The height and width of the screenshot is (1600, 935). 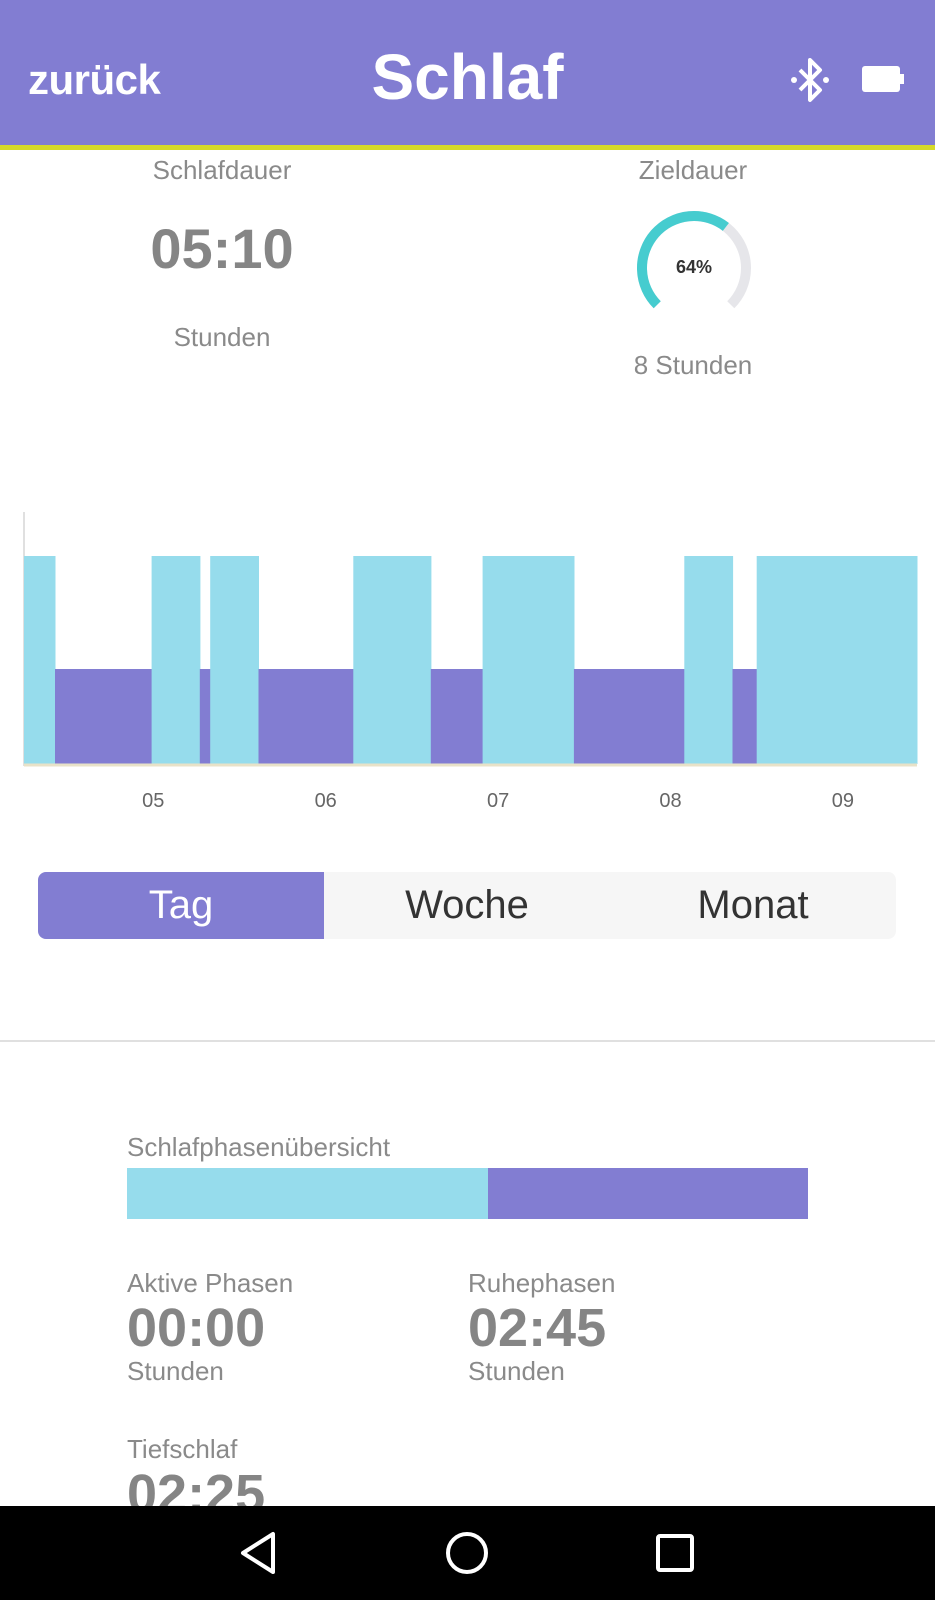 What do you see at coordinates (259, 1147) in the screenshot?
I see `overview-title: Schlafphasenübersicht` at bounding box center [259, 1147].